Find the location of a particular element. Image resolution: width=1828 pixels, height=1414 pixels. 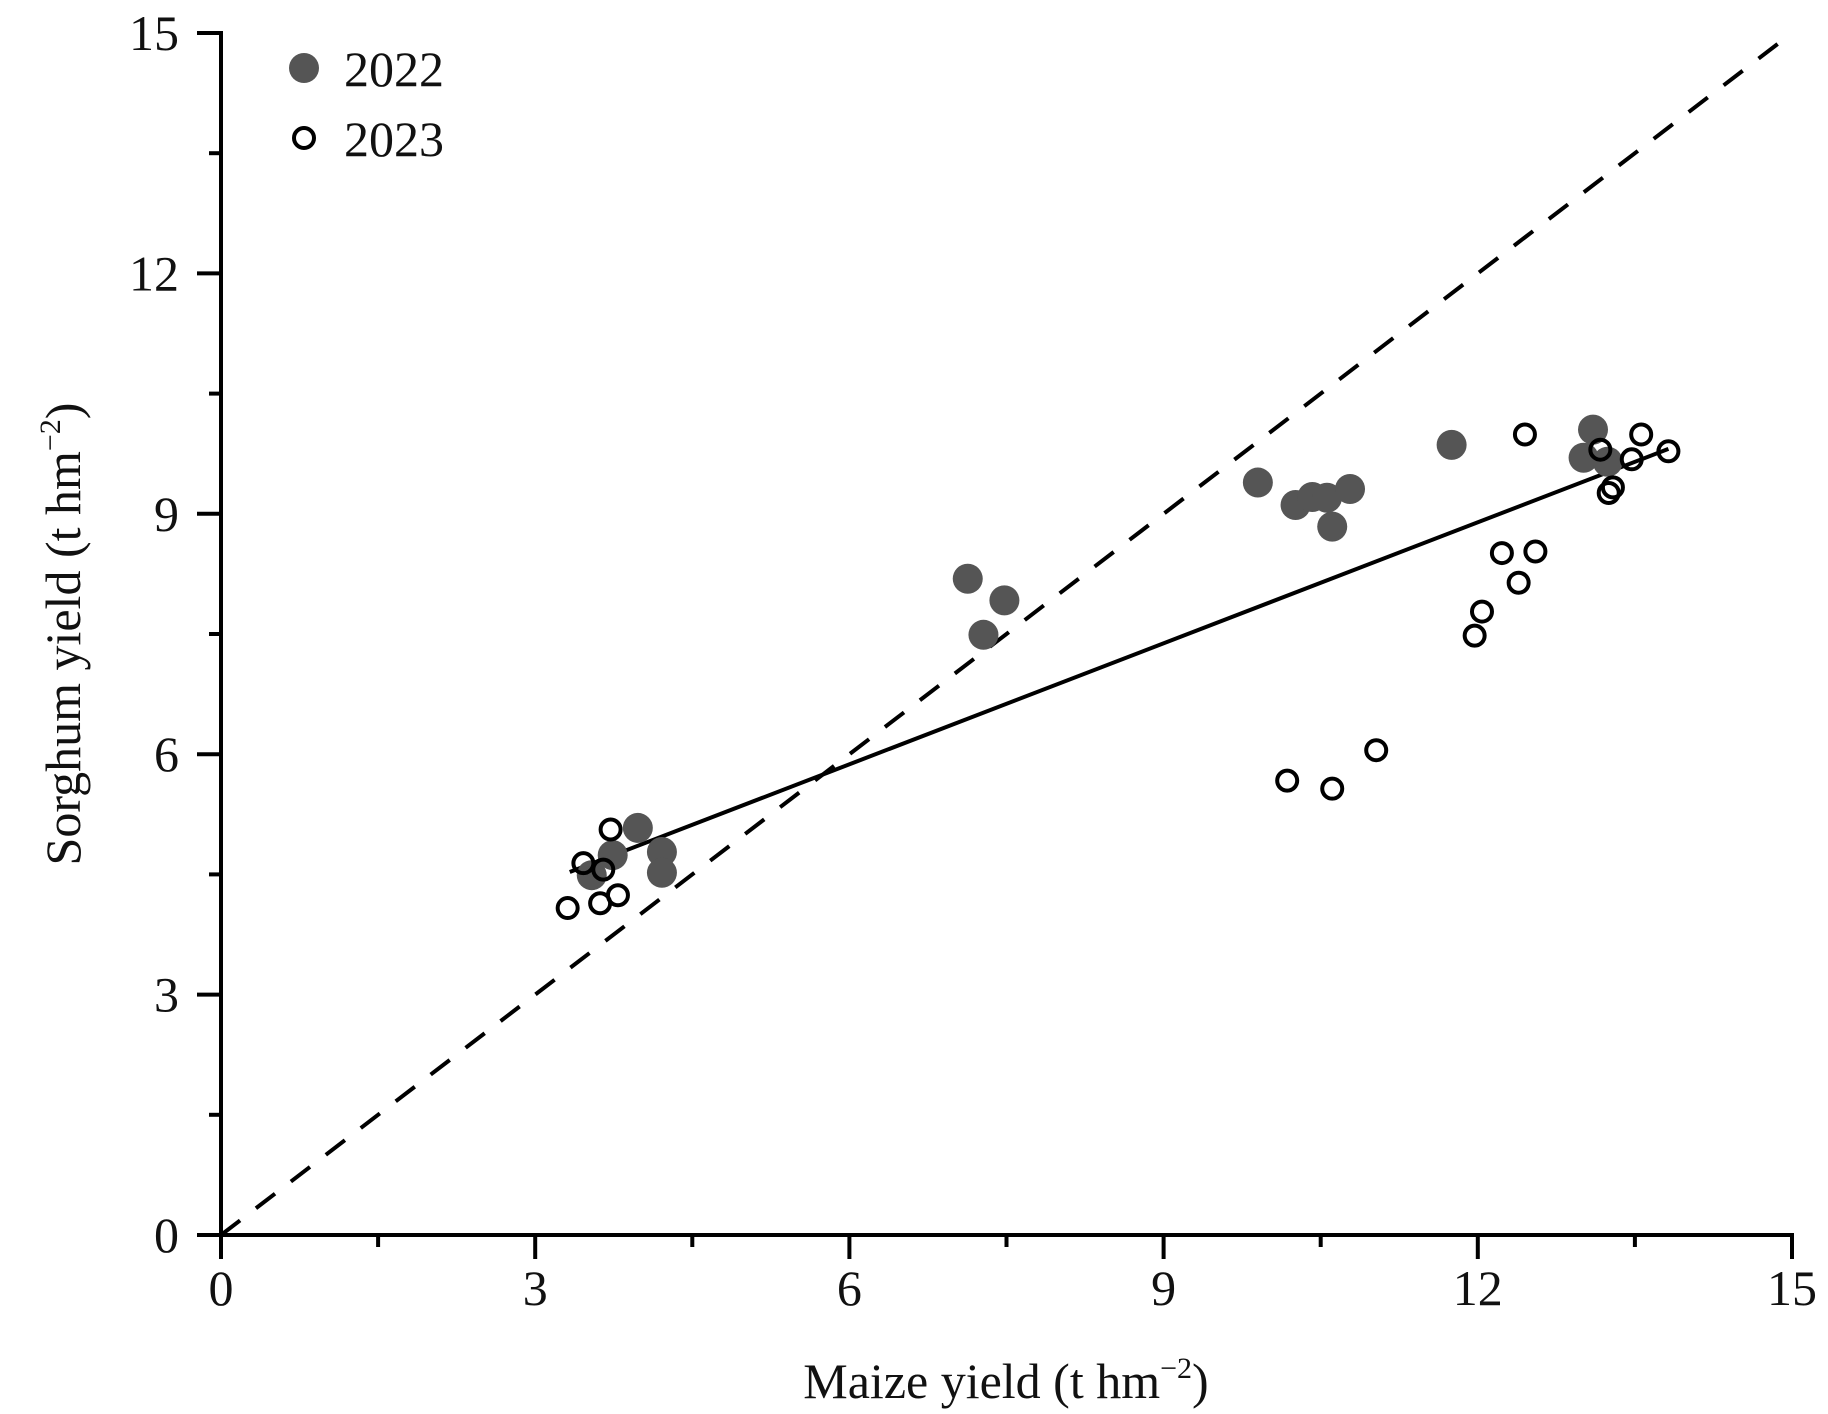

legend-label-2022: 2022 is located at coordinates (394, 69).